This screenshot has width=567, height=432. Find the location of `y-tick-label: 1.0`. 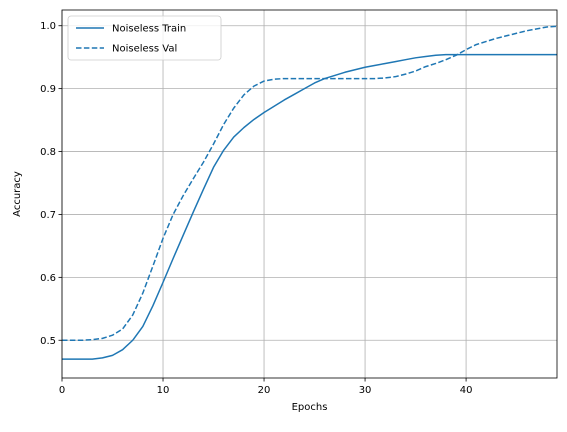

y-tick-label: 1.0 is located at coordinates (48, 26).